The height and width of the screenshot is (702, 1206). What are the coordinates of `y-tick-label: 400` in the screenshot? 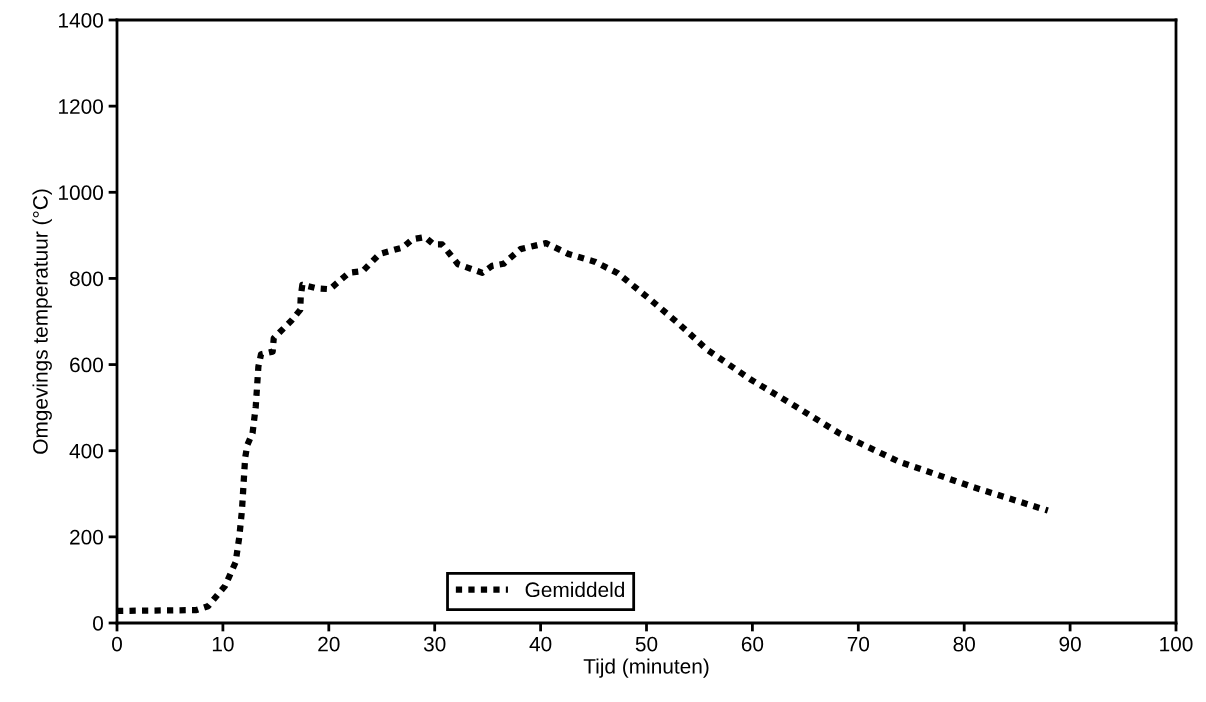 It's located at (86, 451).